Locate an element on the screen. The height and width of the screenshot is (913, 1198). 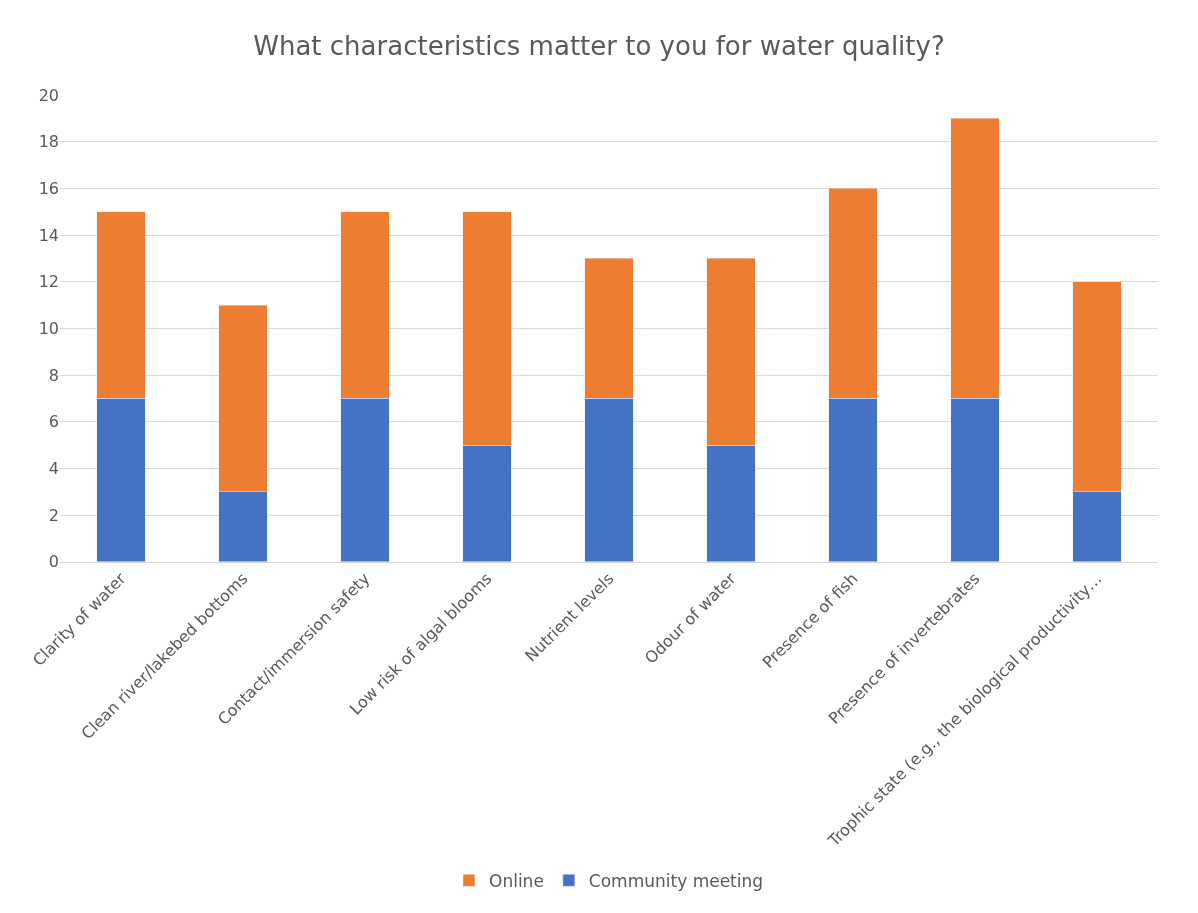
y-tick-label: 4 is located at coordinates (53, 469).